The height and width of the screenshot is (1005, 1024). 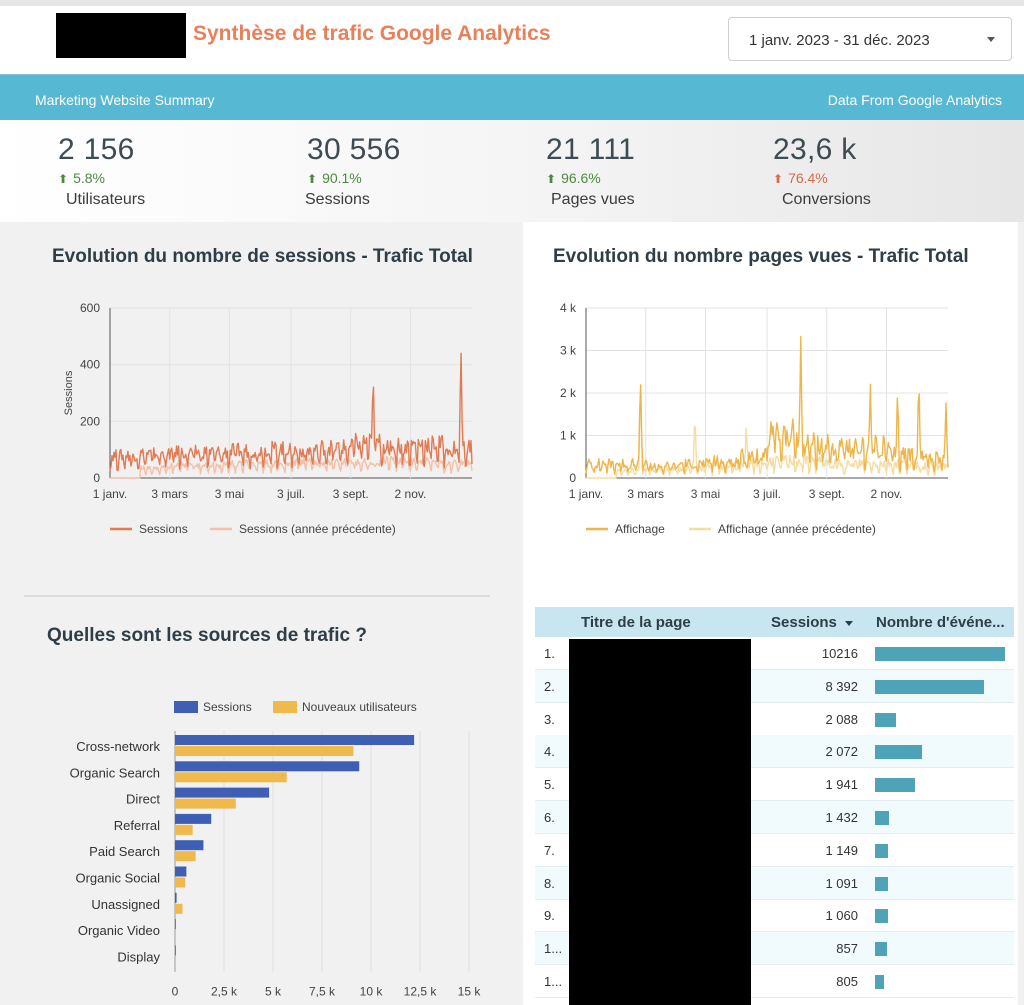 What do you see at coordinates (354, 149) in the screenshot?
I see `kpi-sessions-value: 30 556` at bounding box center [354, 149].